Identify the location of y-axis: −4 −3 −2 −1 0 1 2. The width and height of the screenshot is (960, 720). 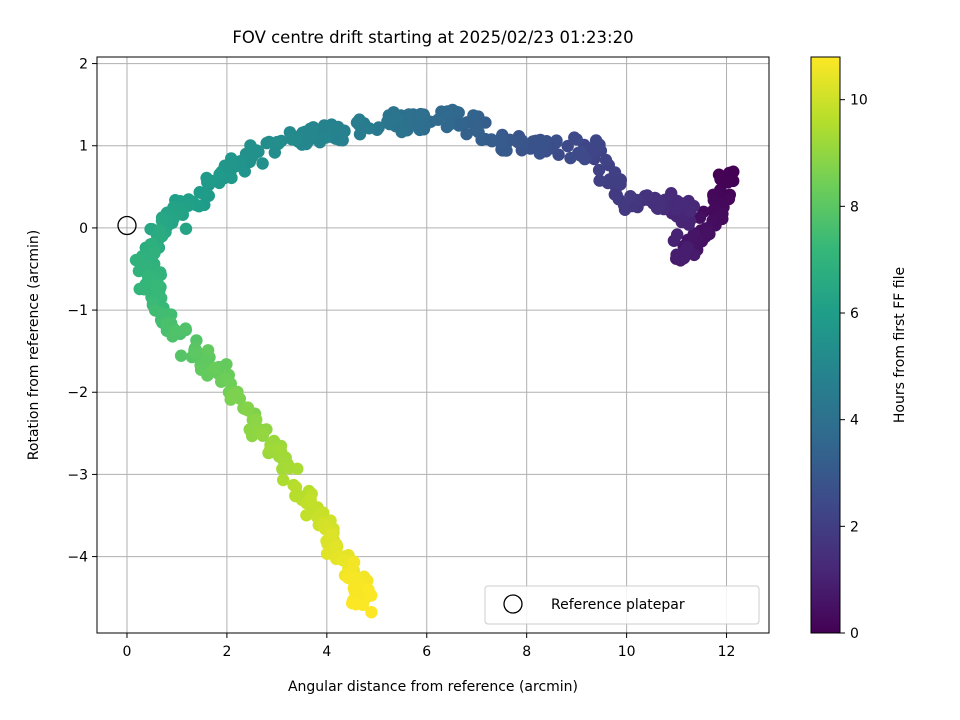
(82, 311).